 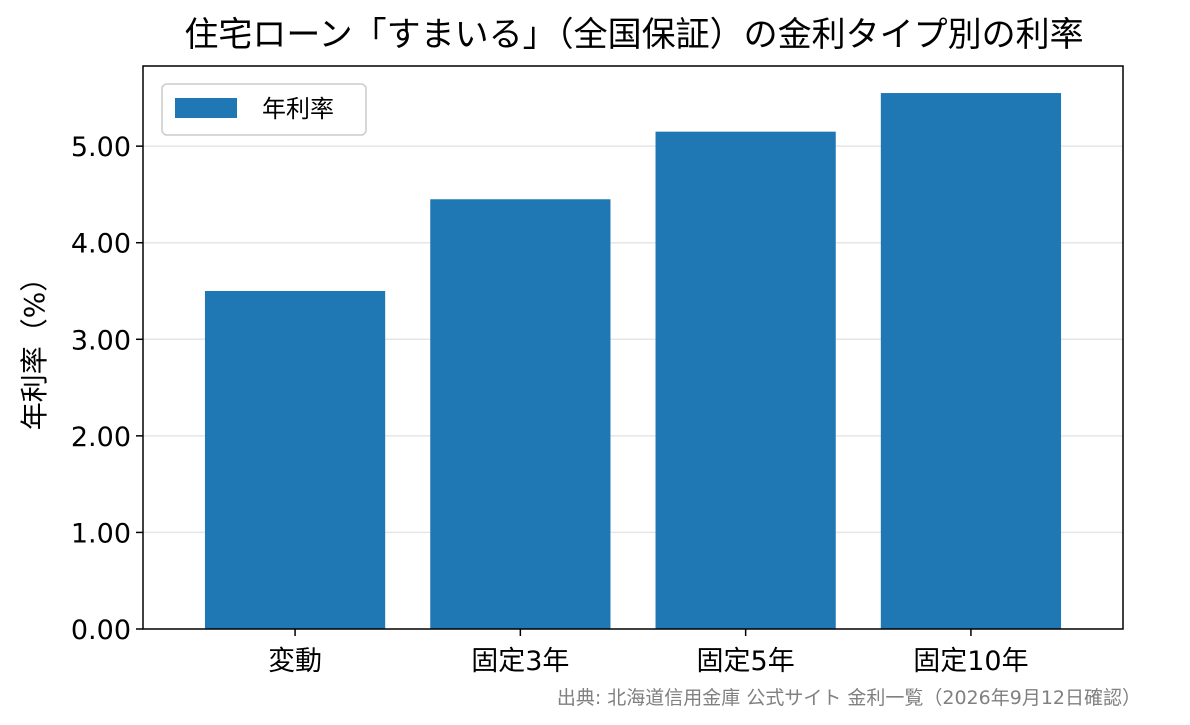 I want to click on y-axis-label: 年利率（%）, so click(x=34, y=347).